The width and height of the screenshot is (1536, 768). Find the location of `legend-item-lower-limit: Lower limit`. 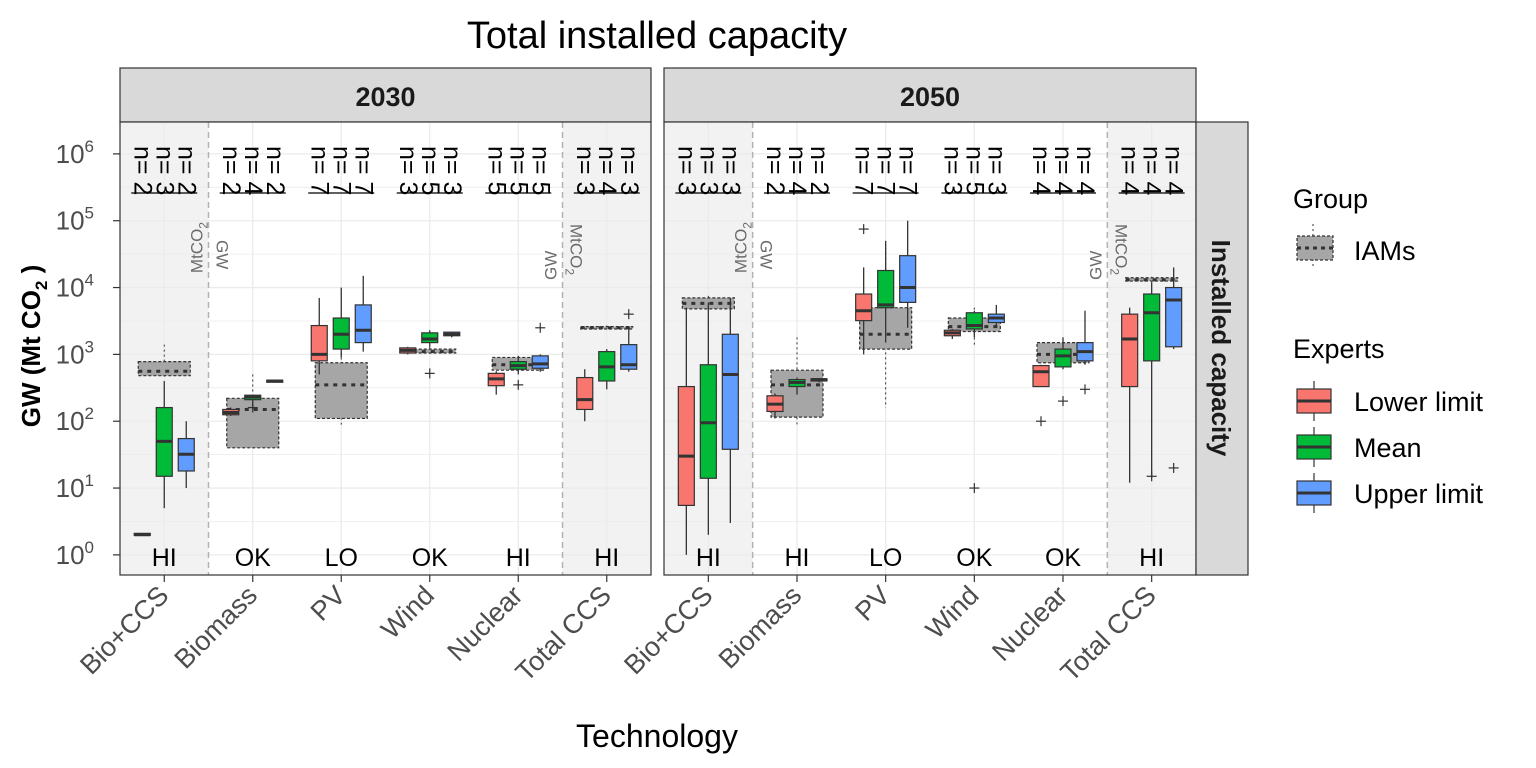

legend-item-lower-limit: Lower limit is located at coordinates (1419, 402).